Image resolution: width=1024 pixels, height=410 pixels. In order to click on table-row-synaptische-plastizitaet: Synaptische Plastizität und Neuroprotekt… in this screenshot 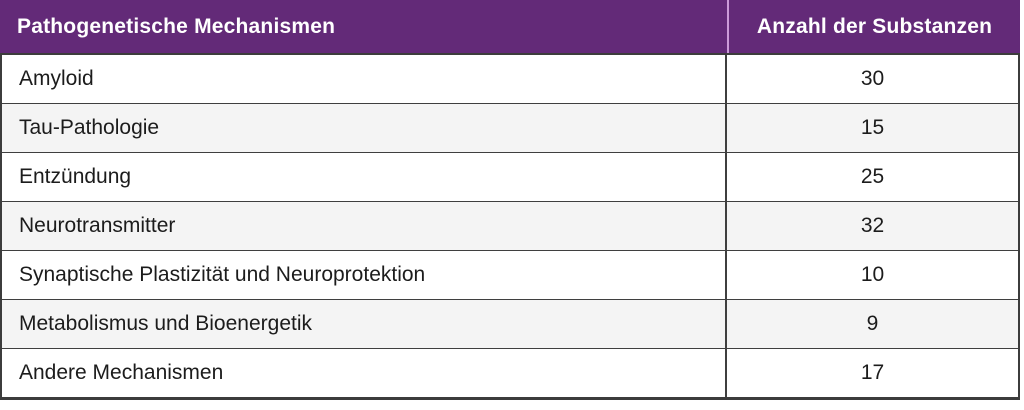, I will do `click(510, 274)`.